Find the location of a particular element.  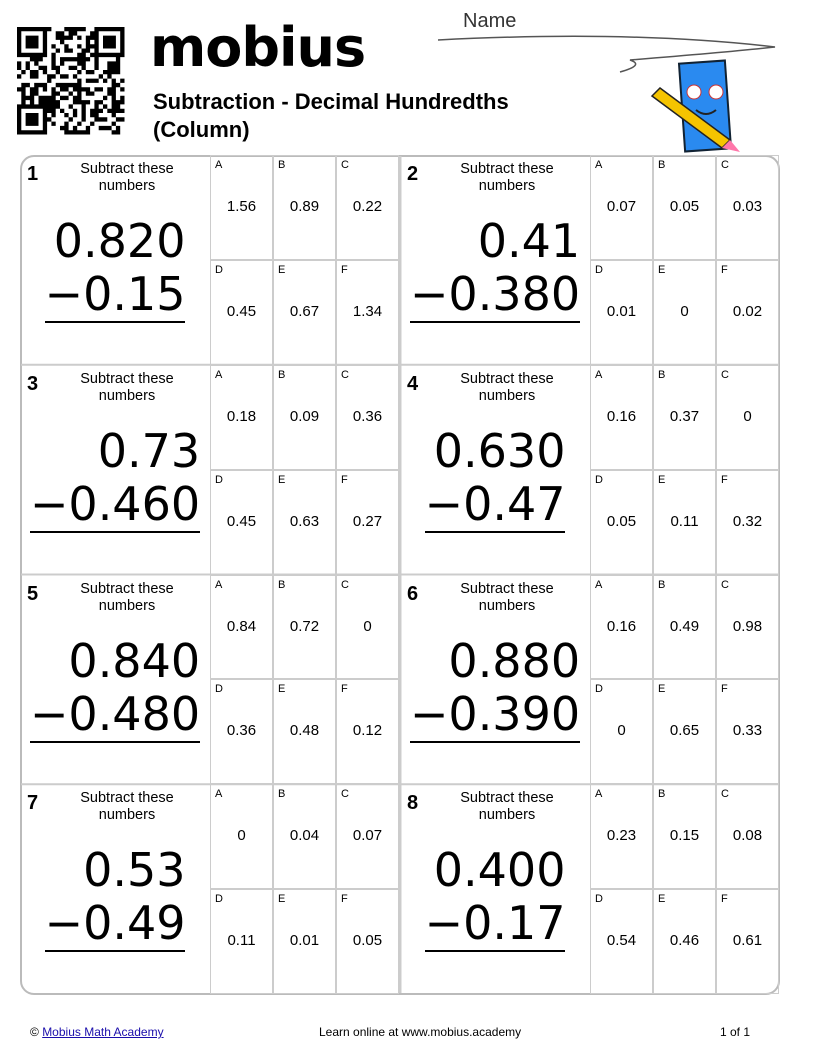

answer-option: A 0.18 is located at coordinates (241, 417).